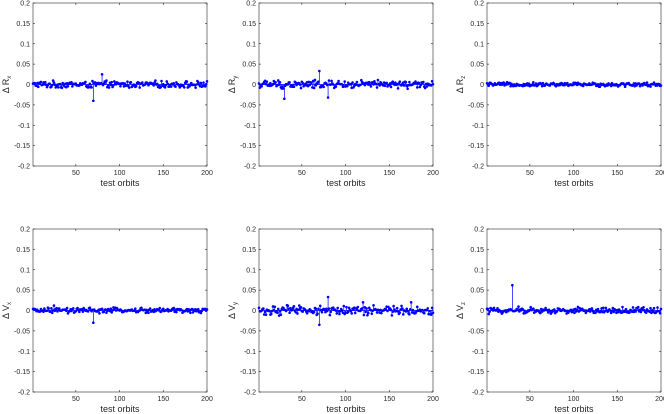  I want to click on x-tick-label: 150, so click(389, 399).